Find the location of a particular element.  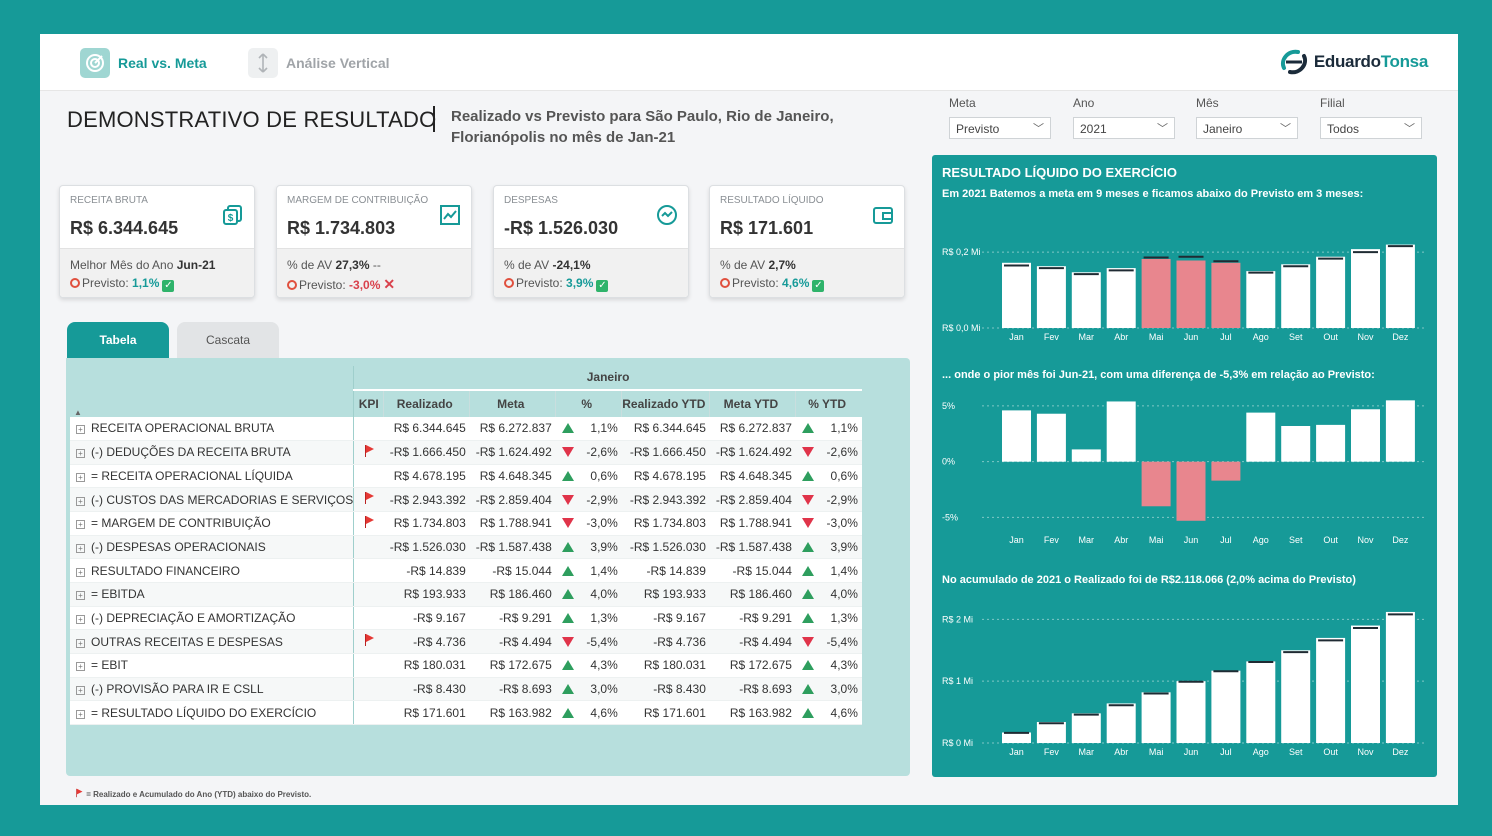

pct-ytd-value: 0,6% is located at coordinates (844, 475).